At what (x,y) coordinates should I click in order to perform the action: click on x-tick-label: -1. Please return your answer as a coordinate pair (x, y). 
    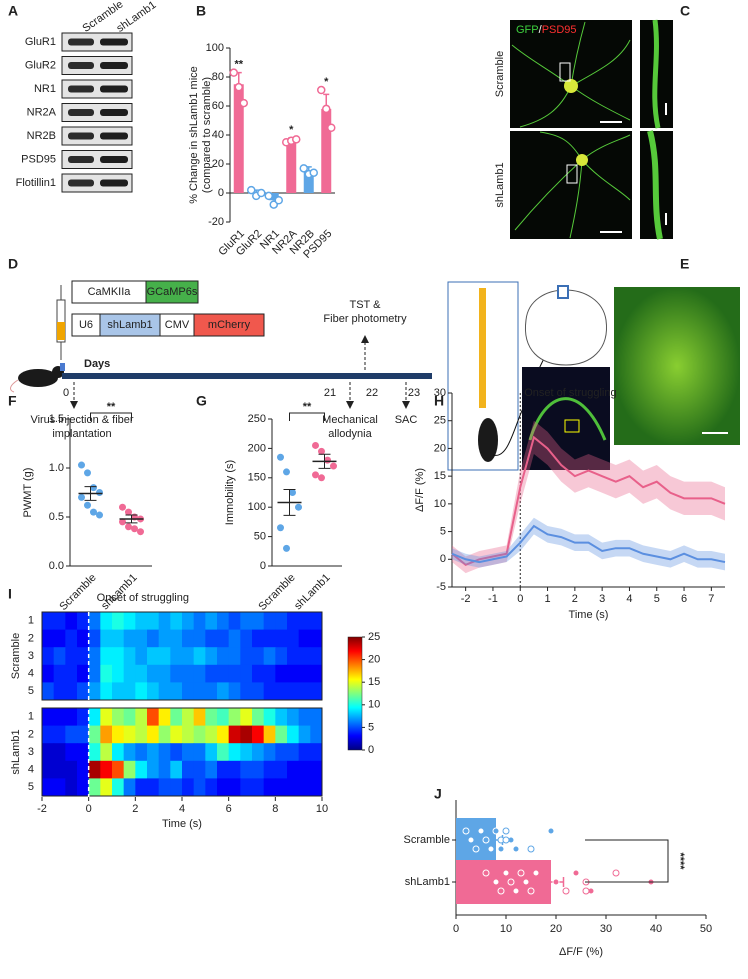
    Looking at the image, I should click on (493, 599).